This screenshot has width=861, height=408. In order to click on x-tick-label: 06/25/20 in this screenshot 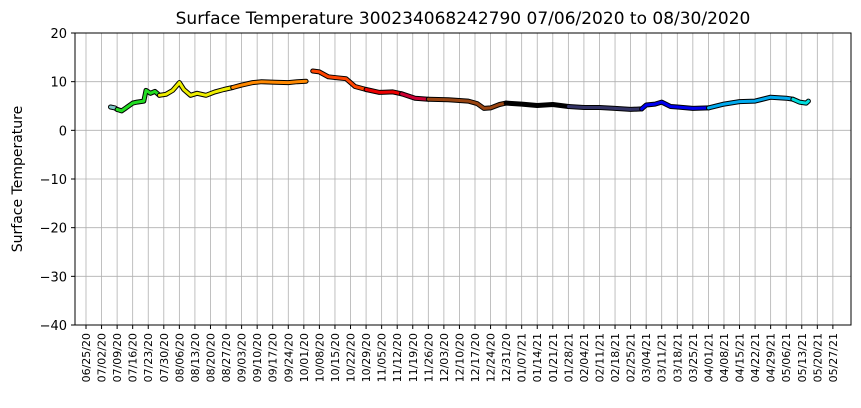, I will do `click(86, 357)`.